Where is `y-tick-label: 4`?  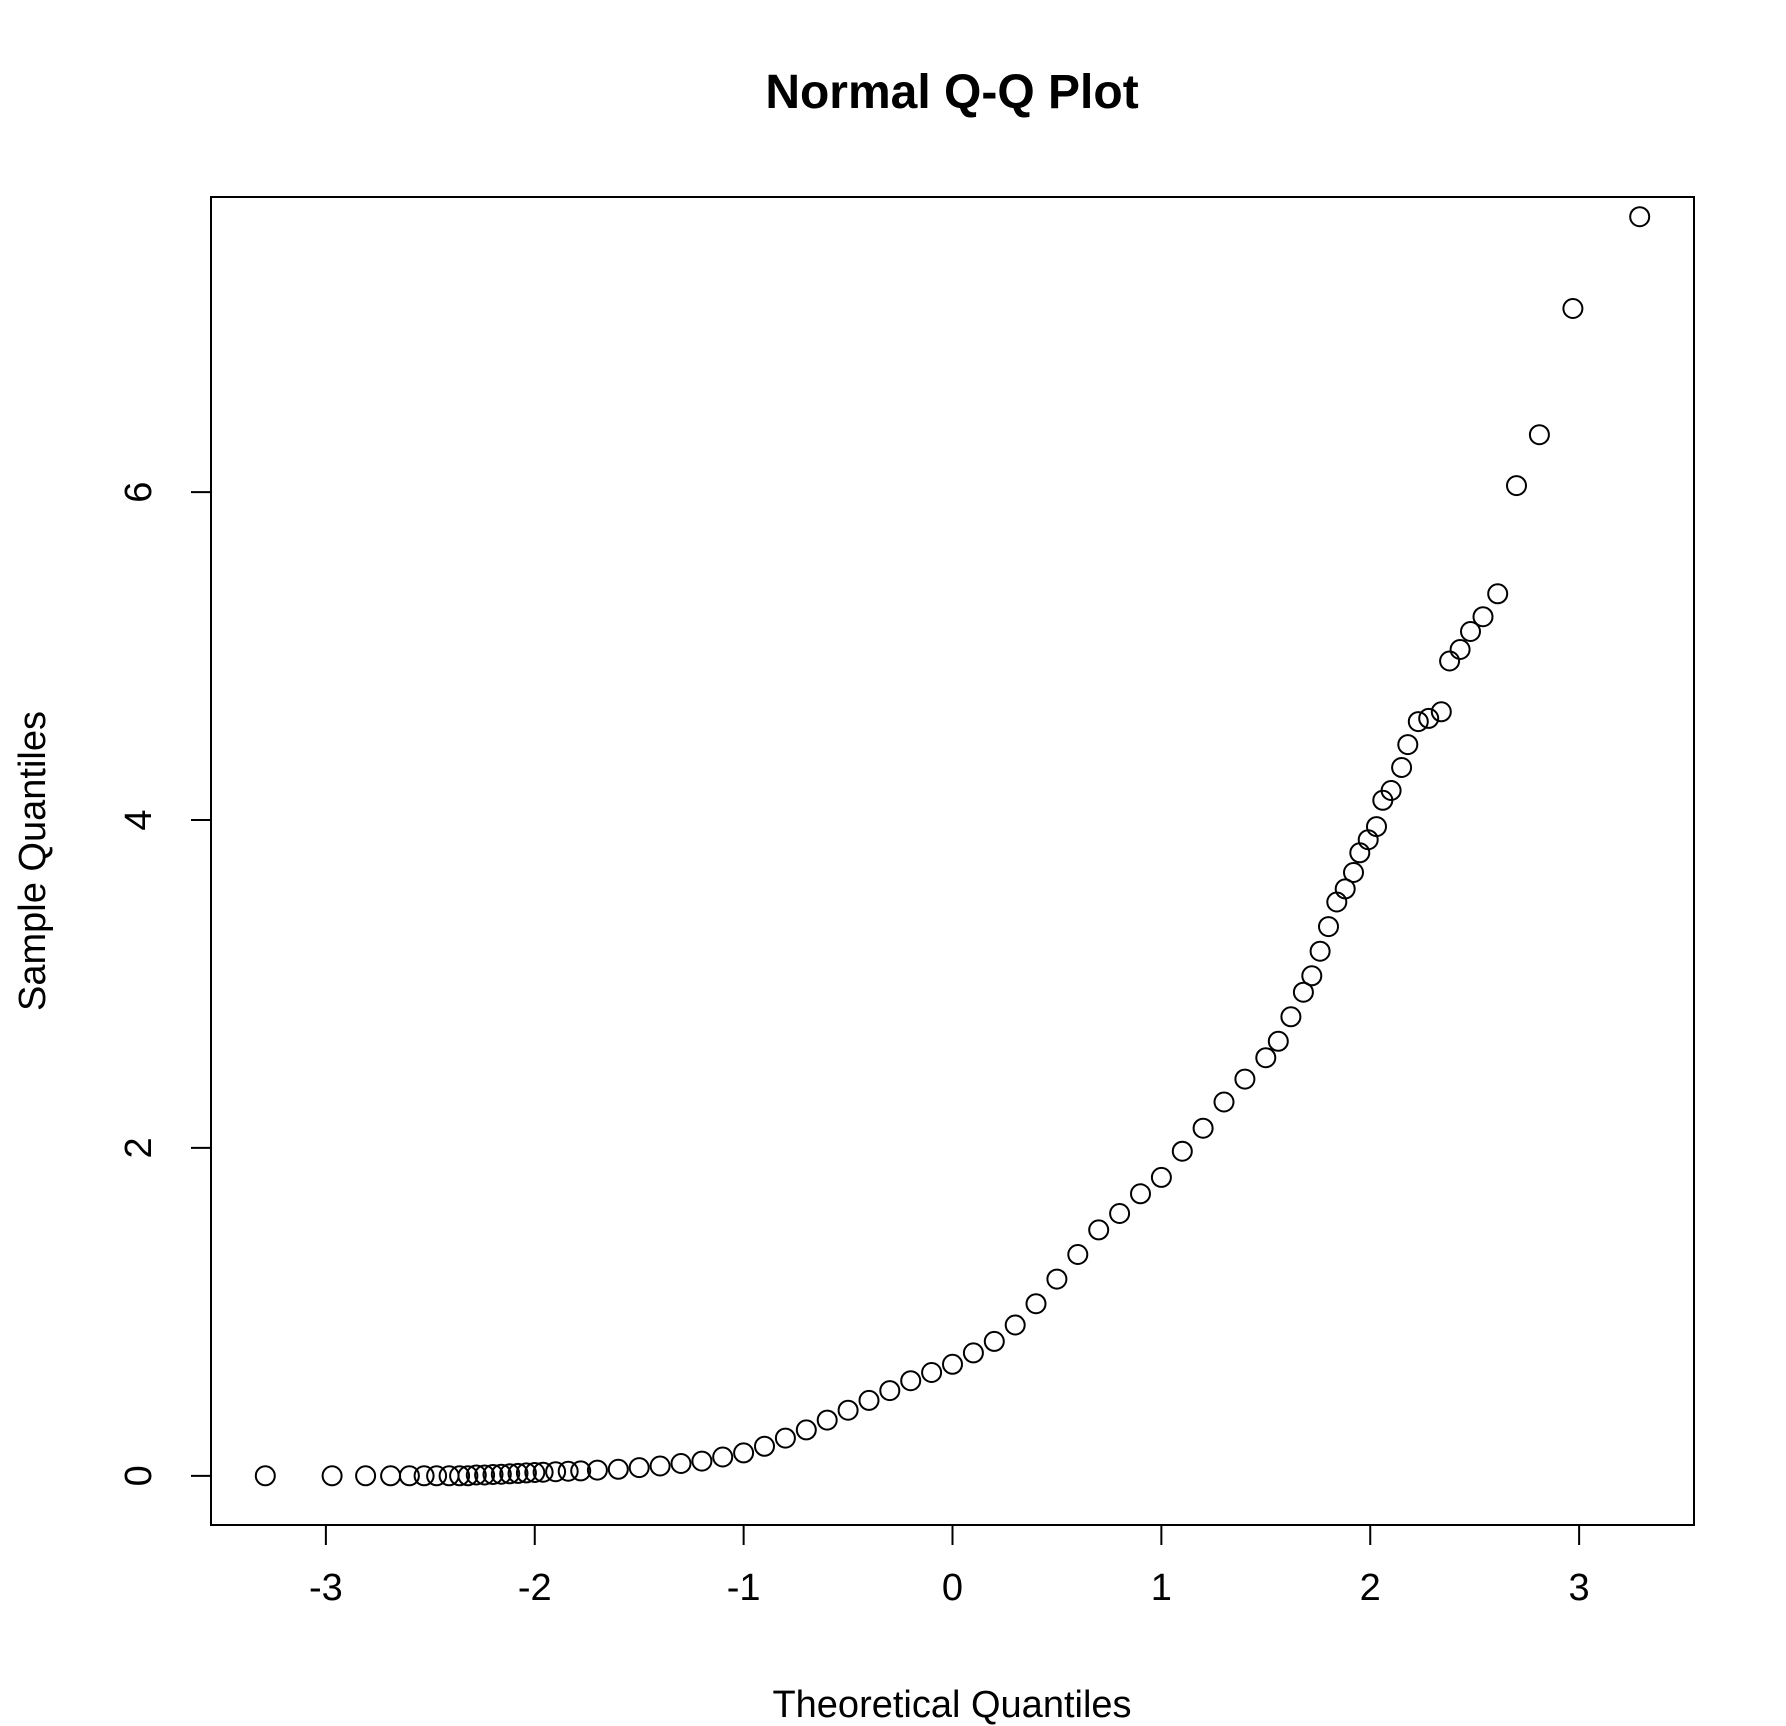
y-tick-label: 4 is located at coordinates (139, 819).